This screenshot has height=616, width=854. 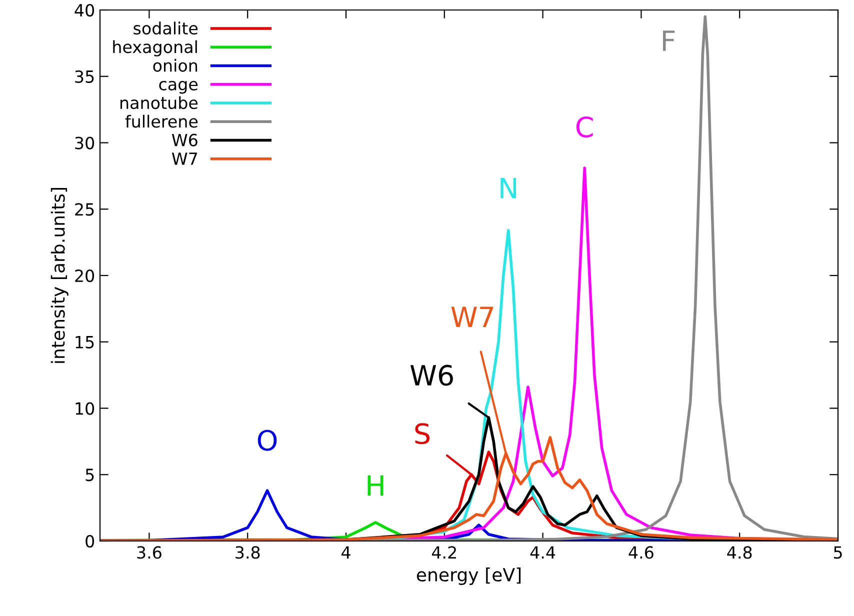 What do you see at coordinates (178, 87) in the screenshot?
I see `legend-label: cage` at bounding box center [178, 87].